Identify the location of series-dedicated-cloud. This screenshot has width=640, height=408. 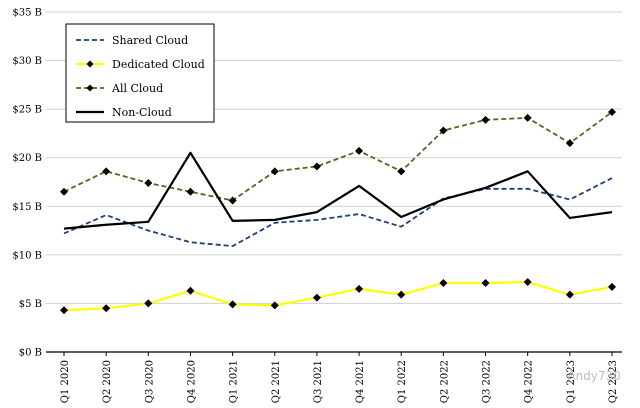
(338, 296).